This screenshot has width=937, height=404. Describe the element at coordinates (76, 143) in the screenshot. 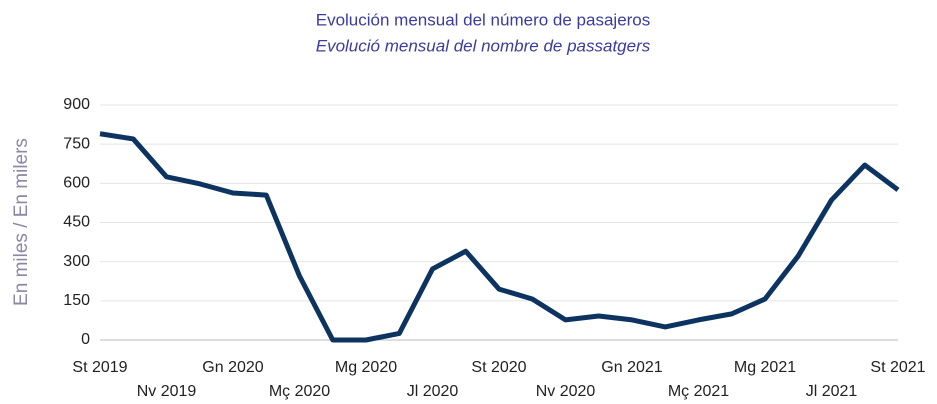

I see `y-tick-label: 750` at that location.